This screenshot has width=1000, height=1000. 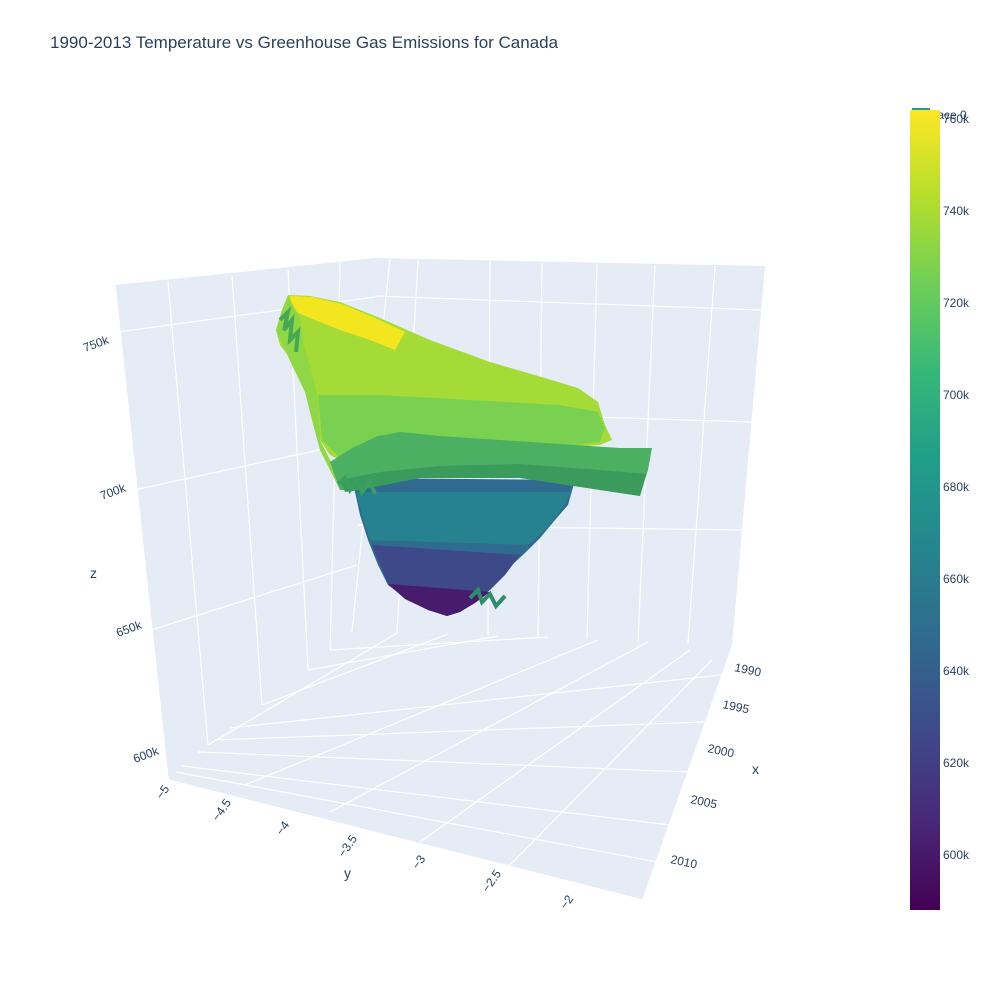 I want to click on colorbar-ticks: 600k 620k 640k 660k 680k 700k 720k 740k 760k, so click(x=956, y=487).